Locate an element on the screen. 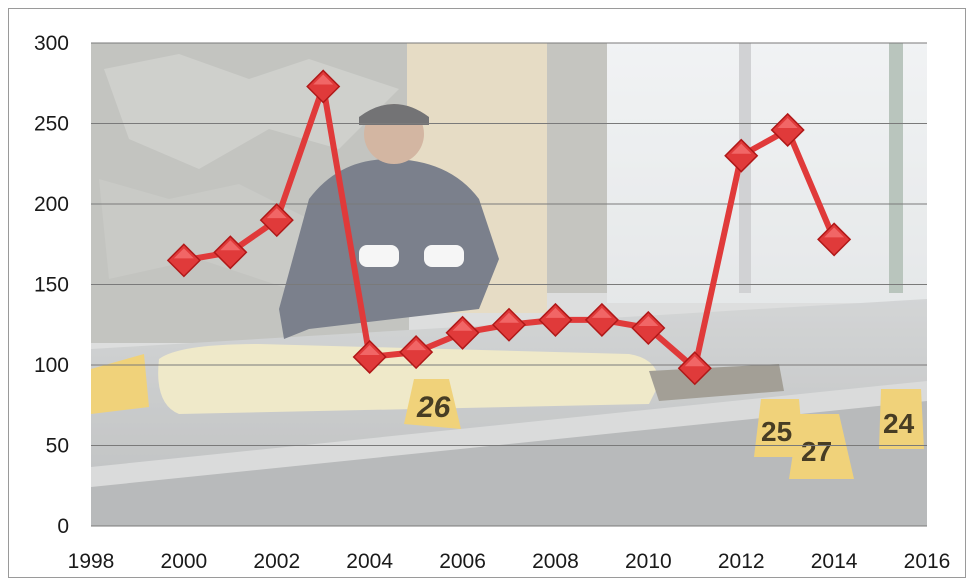  y-tick-label: 0 is located at coordinates (63, 526).